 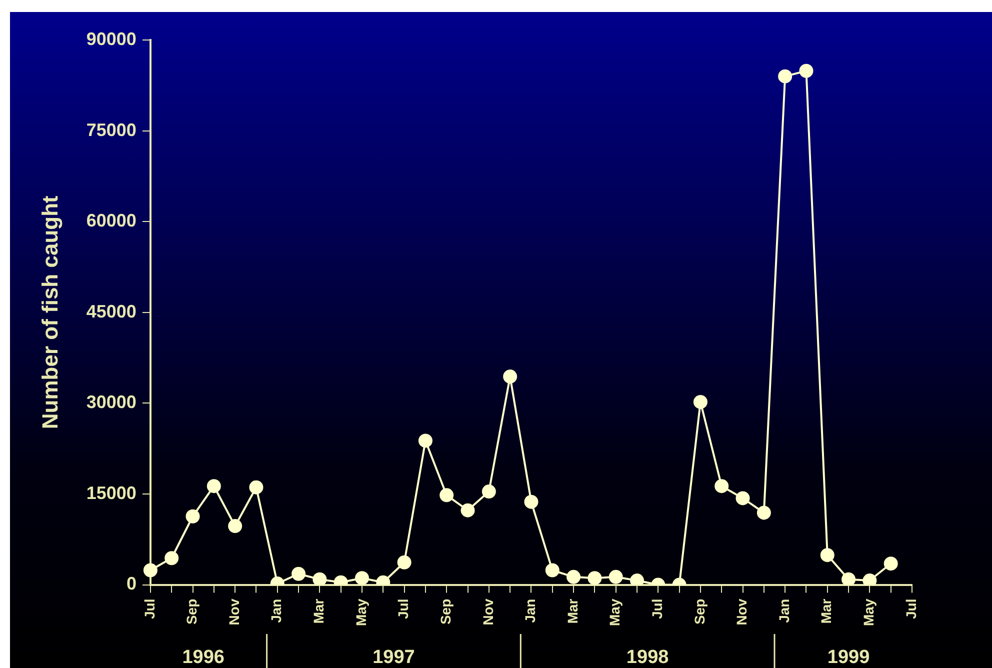 I want to click on text: 1999, so click(x=848, y=657).